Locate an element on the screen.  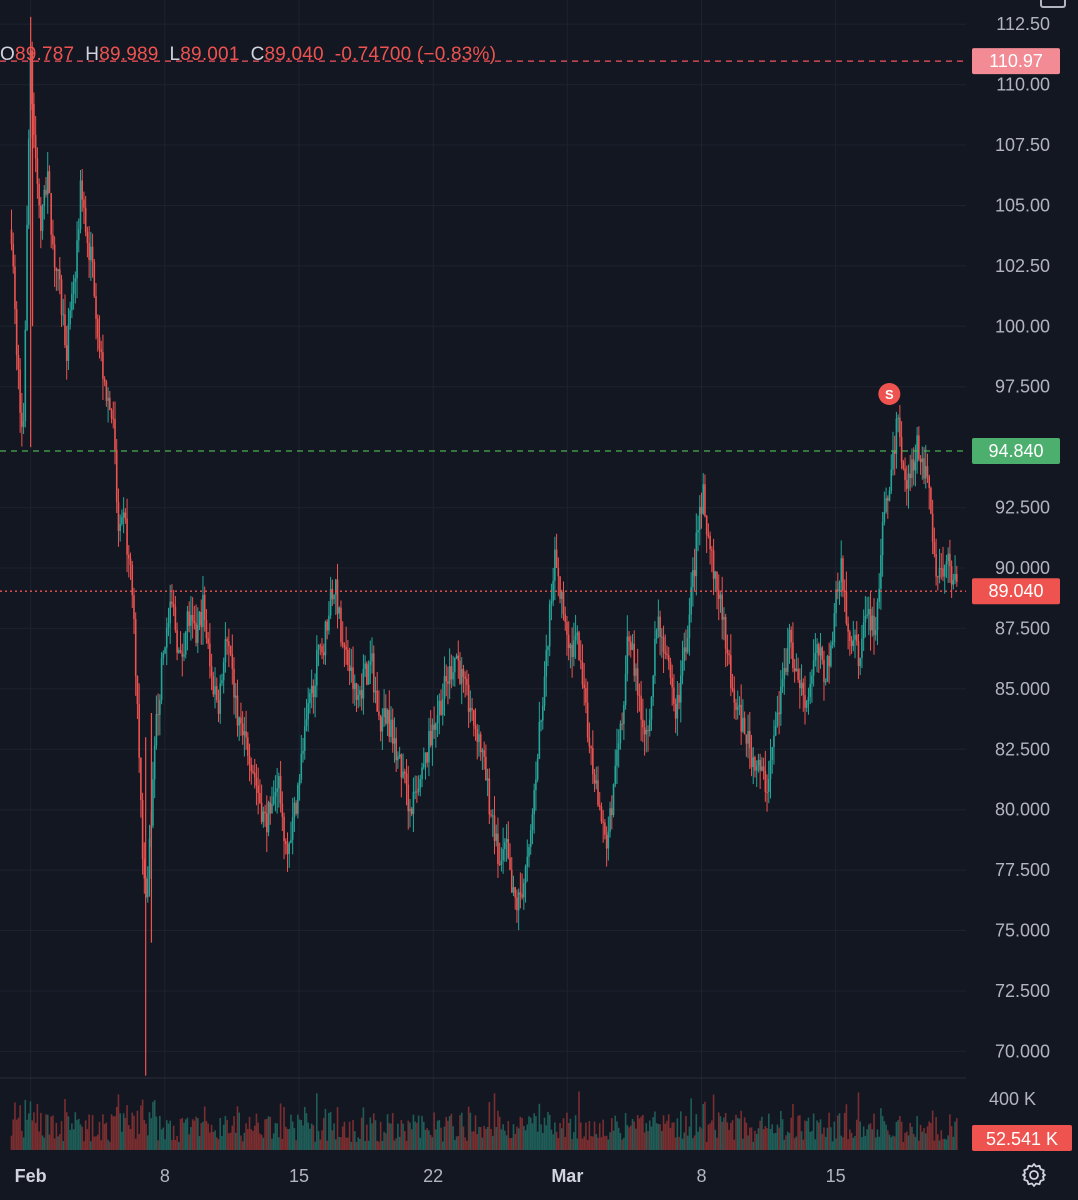
fullscreen-icon is located at coordinates (1053, 4).